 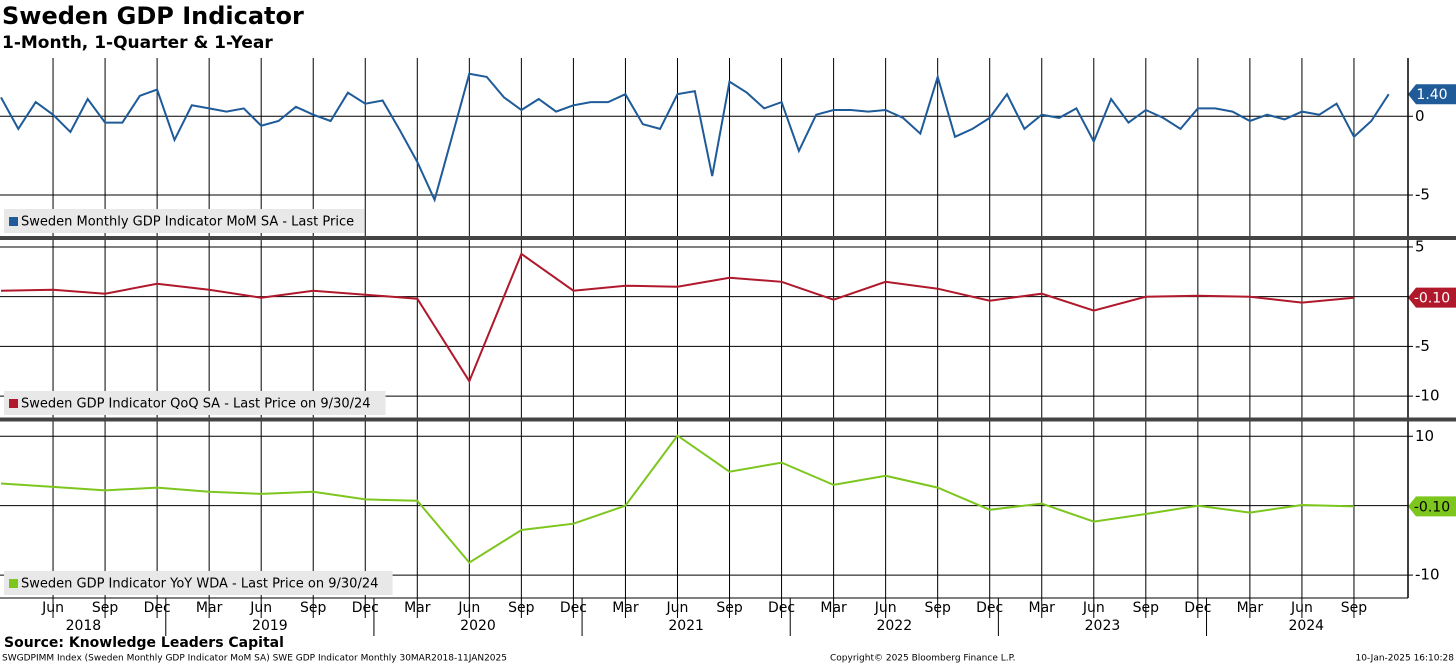 I want to click on footer-right: 10-Jan-2025 16:10:28, so click(x=1404, y=659).